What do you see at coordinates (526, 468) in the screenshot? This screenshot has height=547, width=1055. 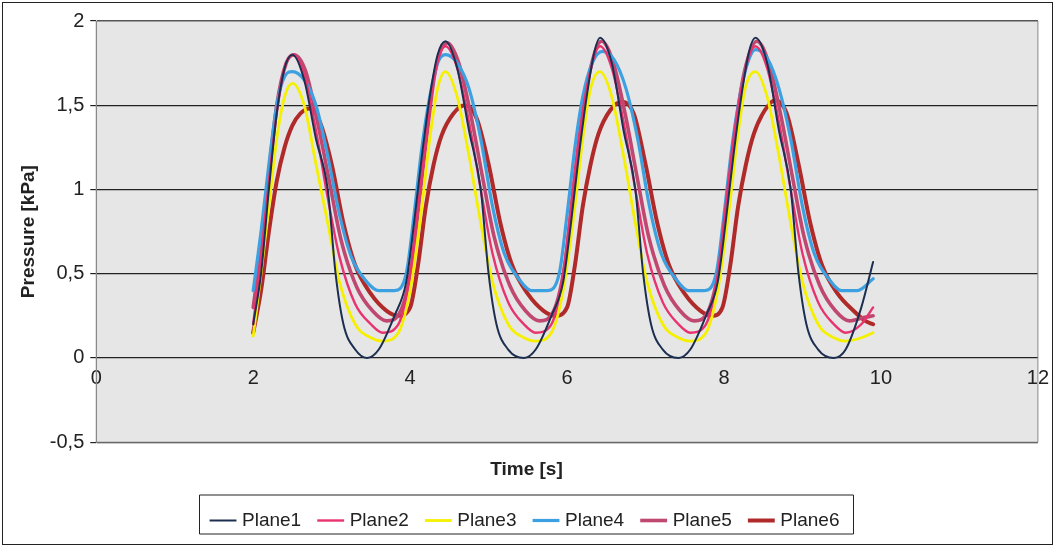 I see `x-axis-title: Time [s]` at bounding box center [526, 468].